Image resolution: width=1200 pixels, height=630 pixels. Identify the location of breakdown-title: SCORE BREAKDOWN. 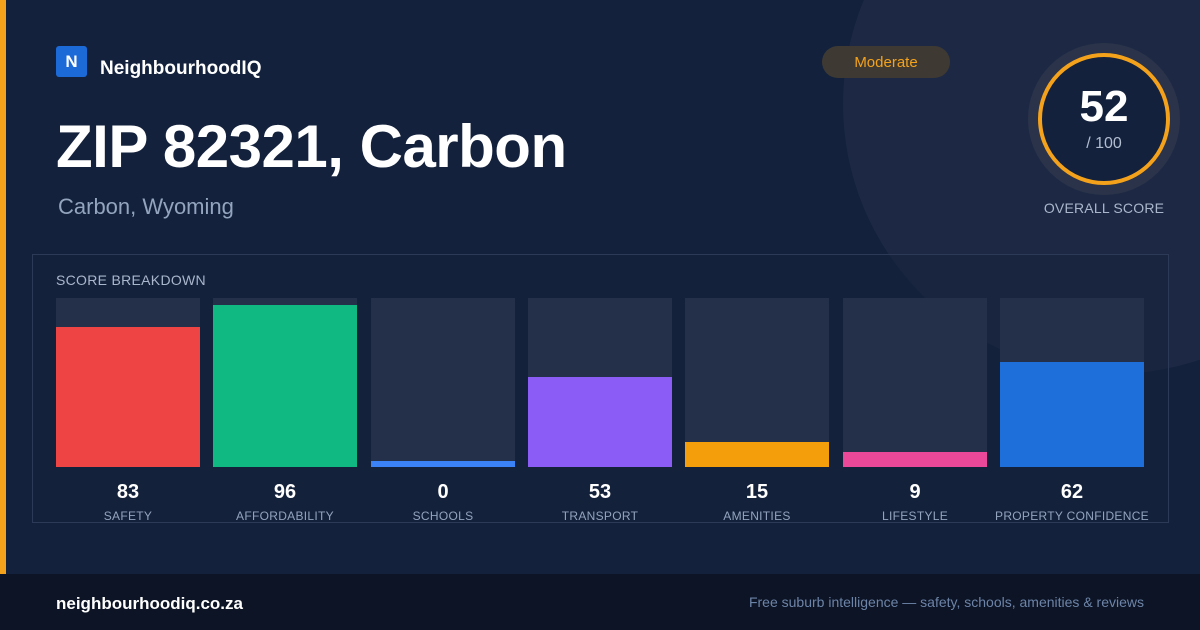
(131, 280).